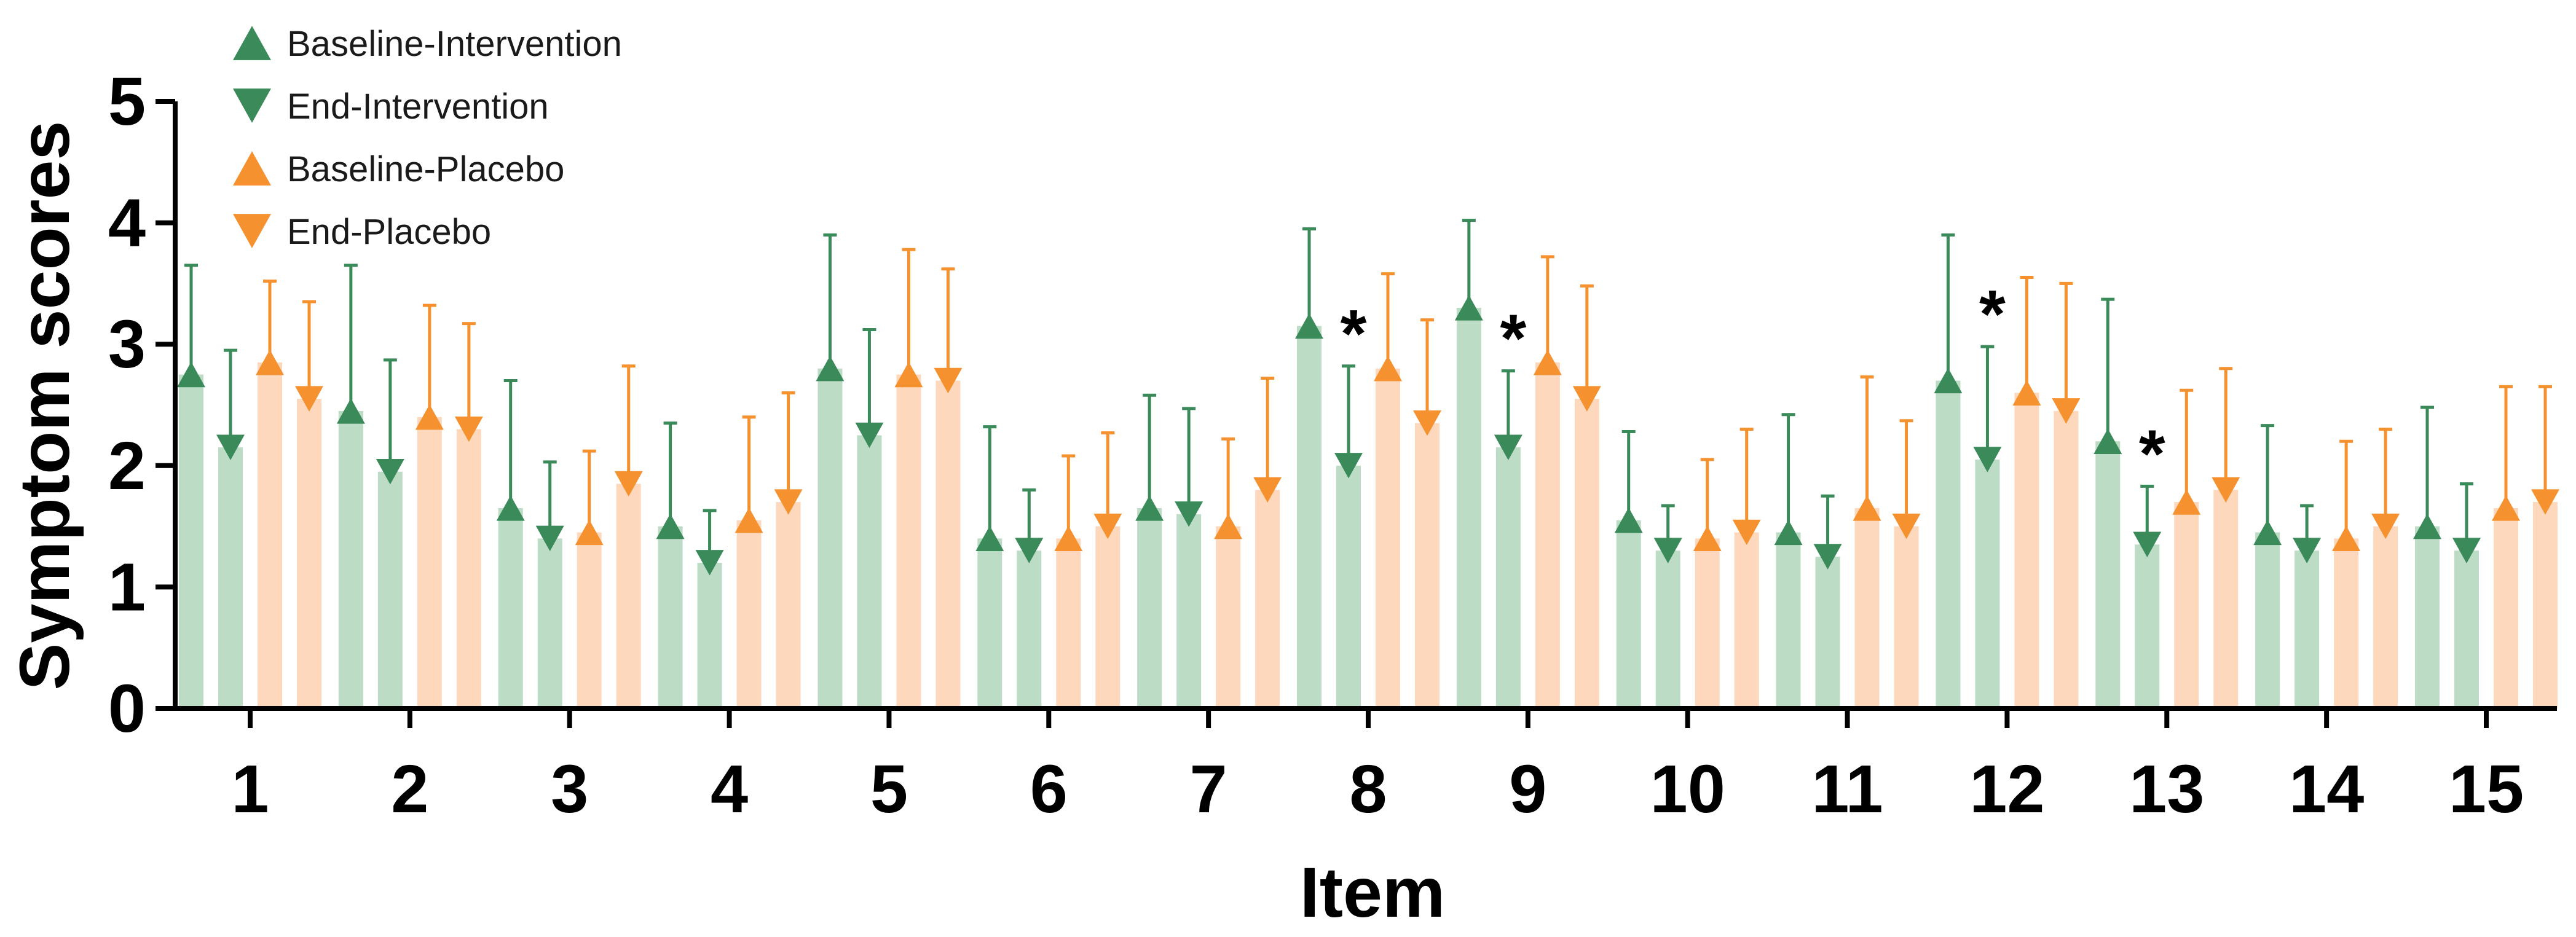  I want to click on y-tick-label-3: 3, so click(127, 344).